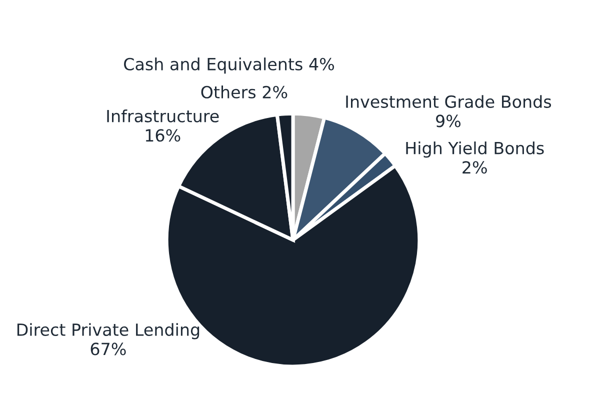 The width and height of the screenshot is (601, 404). Describe the element at coordinates (449, 101) in the screenshot. I see `slice-label: Investment Grade Bonds` at that location.